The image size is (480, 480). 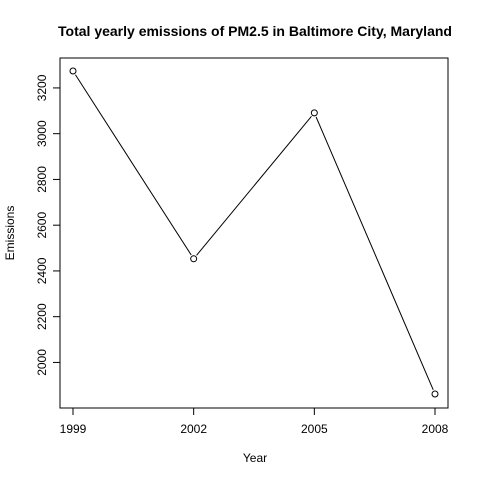 I want to click on y-tick-label-2400: 2400, so click(x=42, y=270).